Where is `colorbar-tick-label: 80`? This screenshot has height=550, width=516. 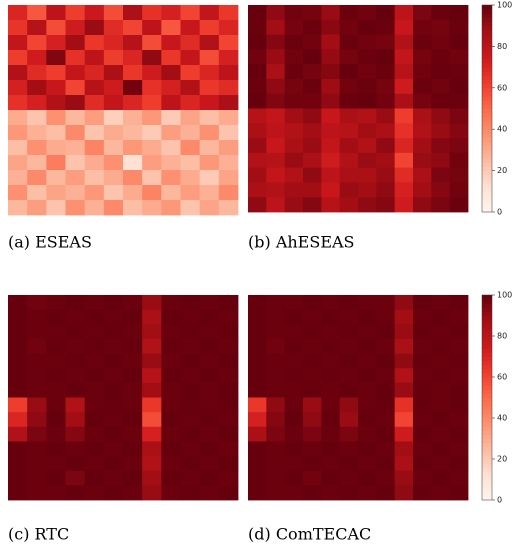 colorbar-tick-label: 80 is located at coordinates (502, 336).